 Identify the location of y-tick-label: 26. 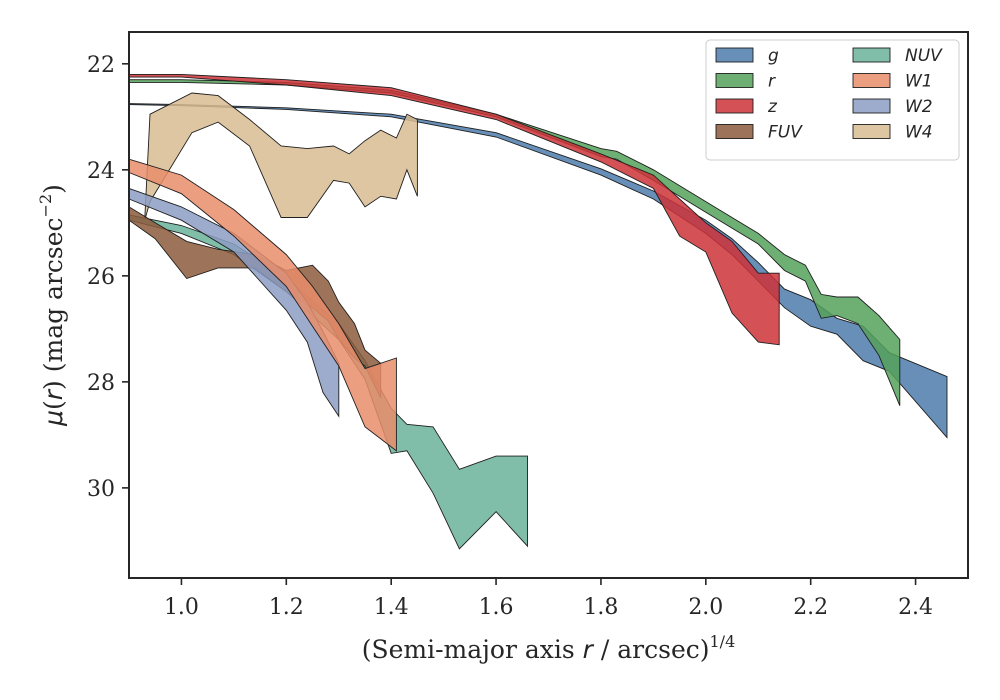
(101, 277).